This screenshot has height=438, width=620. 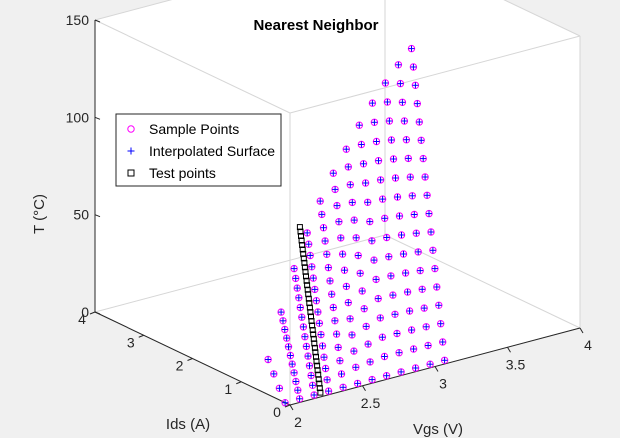 What do you see at coordinates (228, 389) in the screenshot?
I see `y-tick-label: 1` at bounding box center [228, 389].